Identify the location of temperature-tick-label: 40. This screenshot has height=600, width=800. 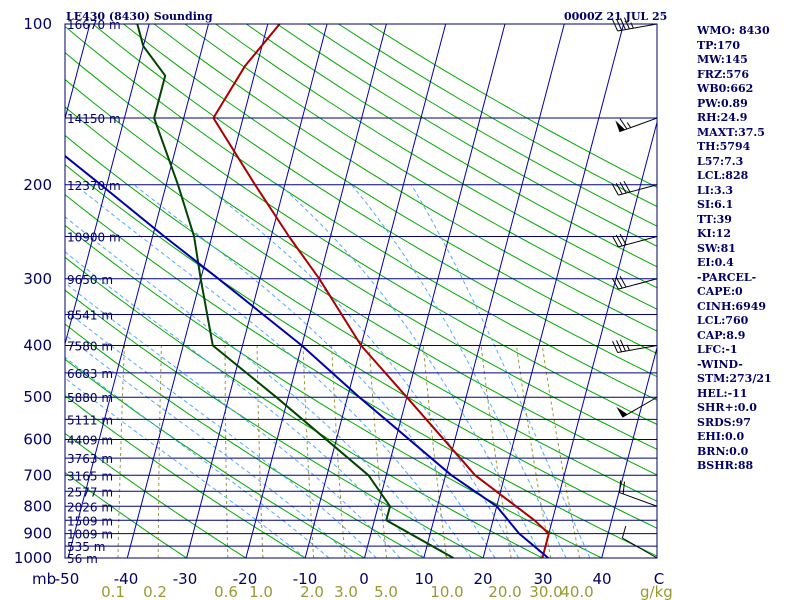
(601, 579).